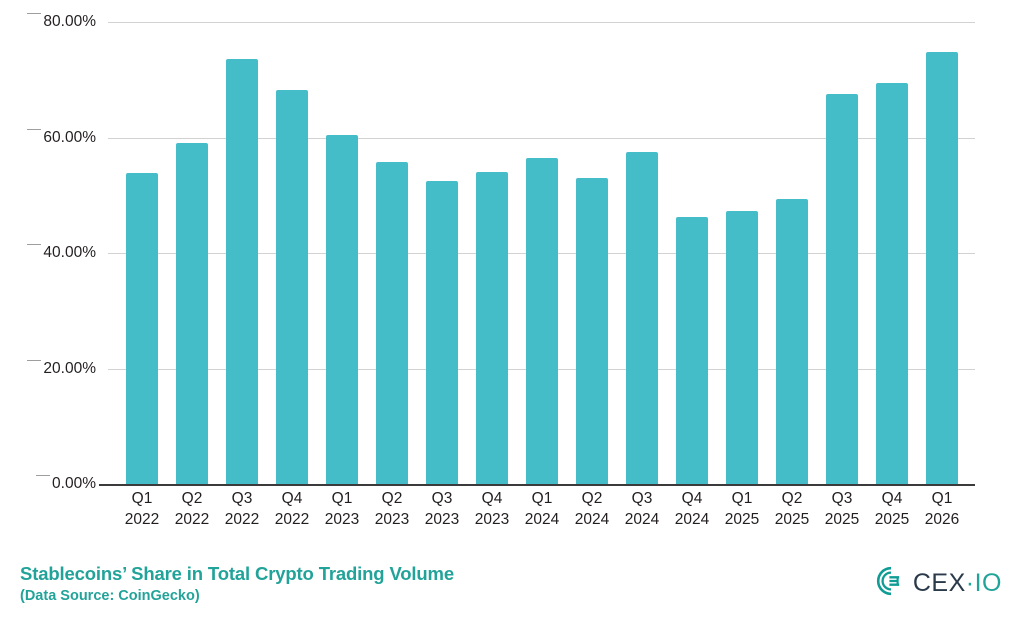 This screenshot has width=1024, height=620. I want to click on x-axis-tick-label: Q2 2025, so click(792, 509).